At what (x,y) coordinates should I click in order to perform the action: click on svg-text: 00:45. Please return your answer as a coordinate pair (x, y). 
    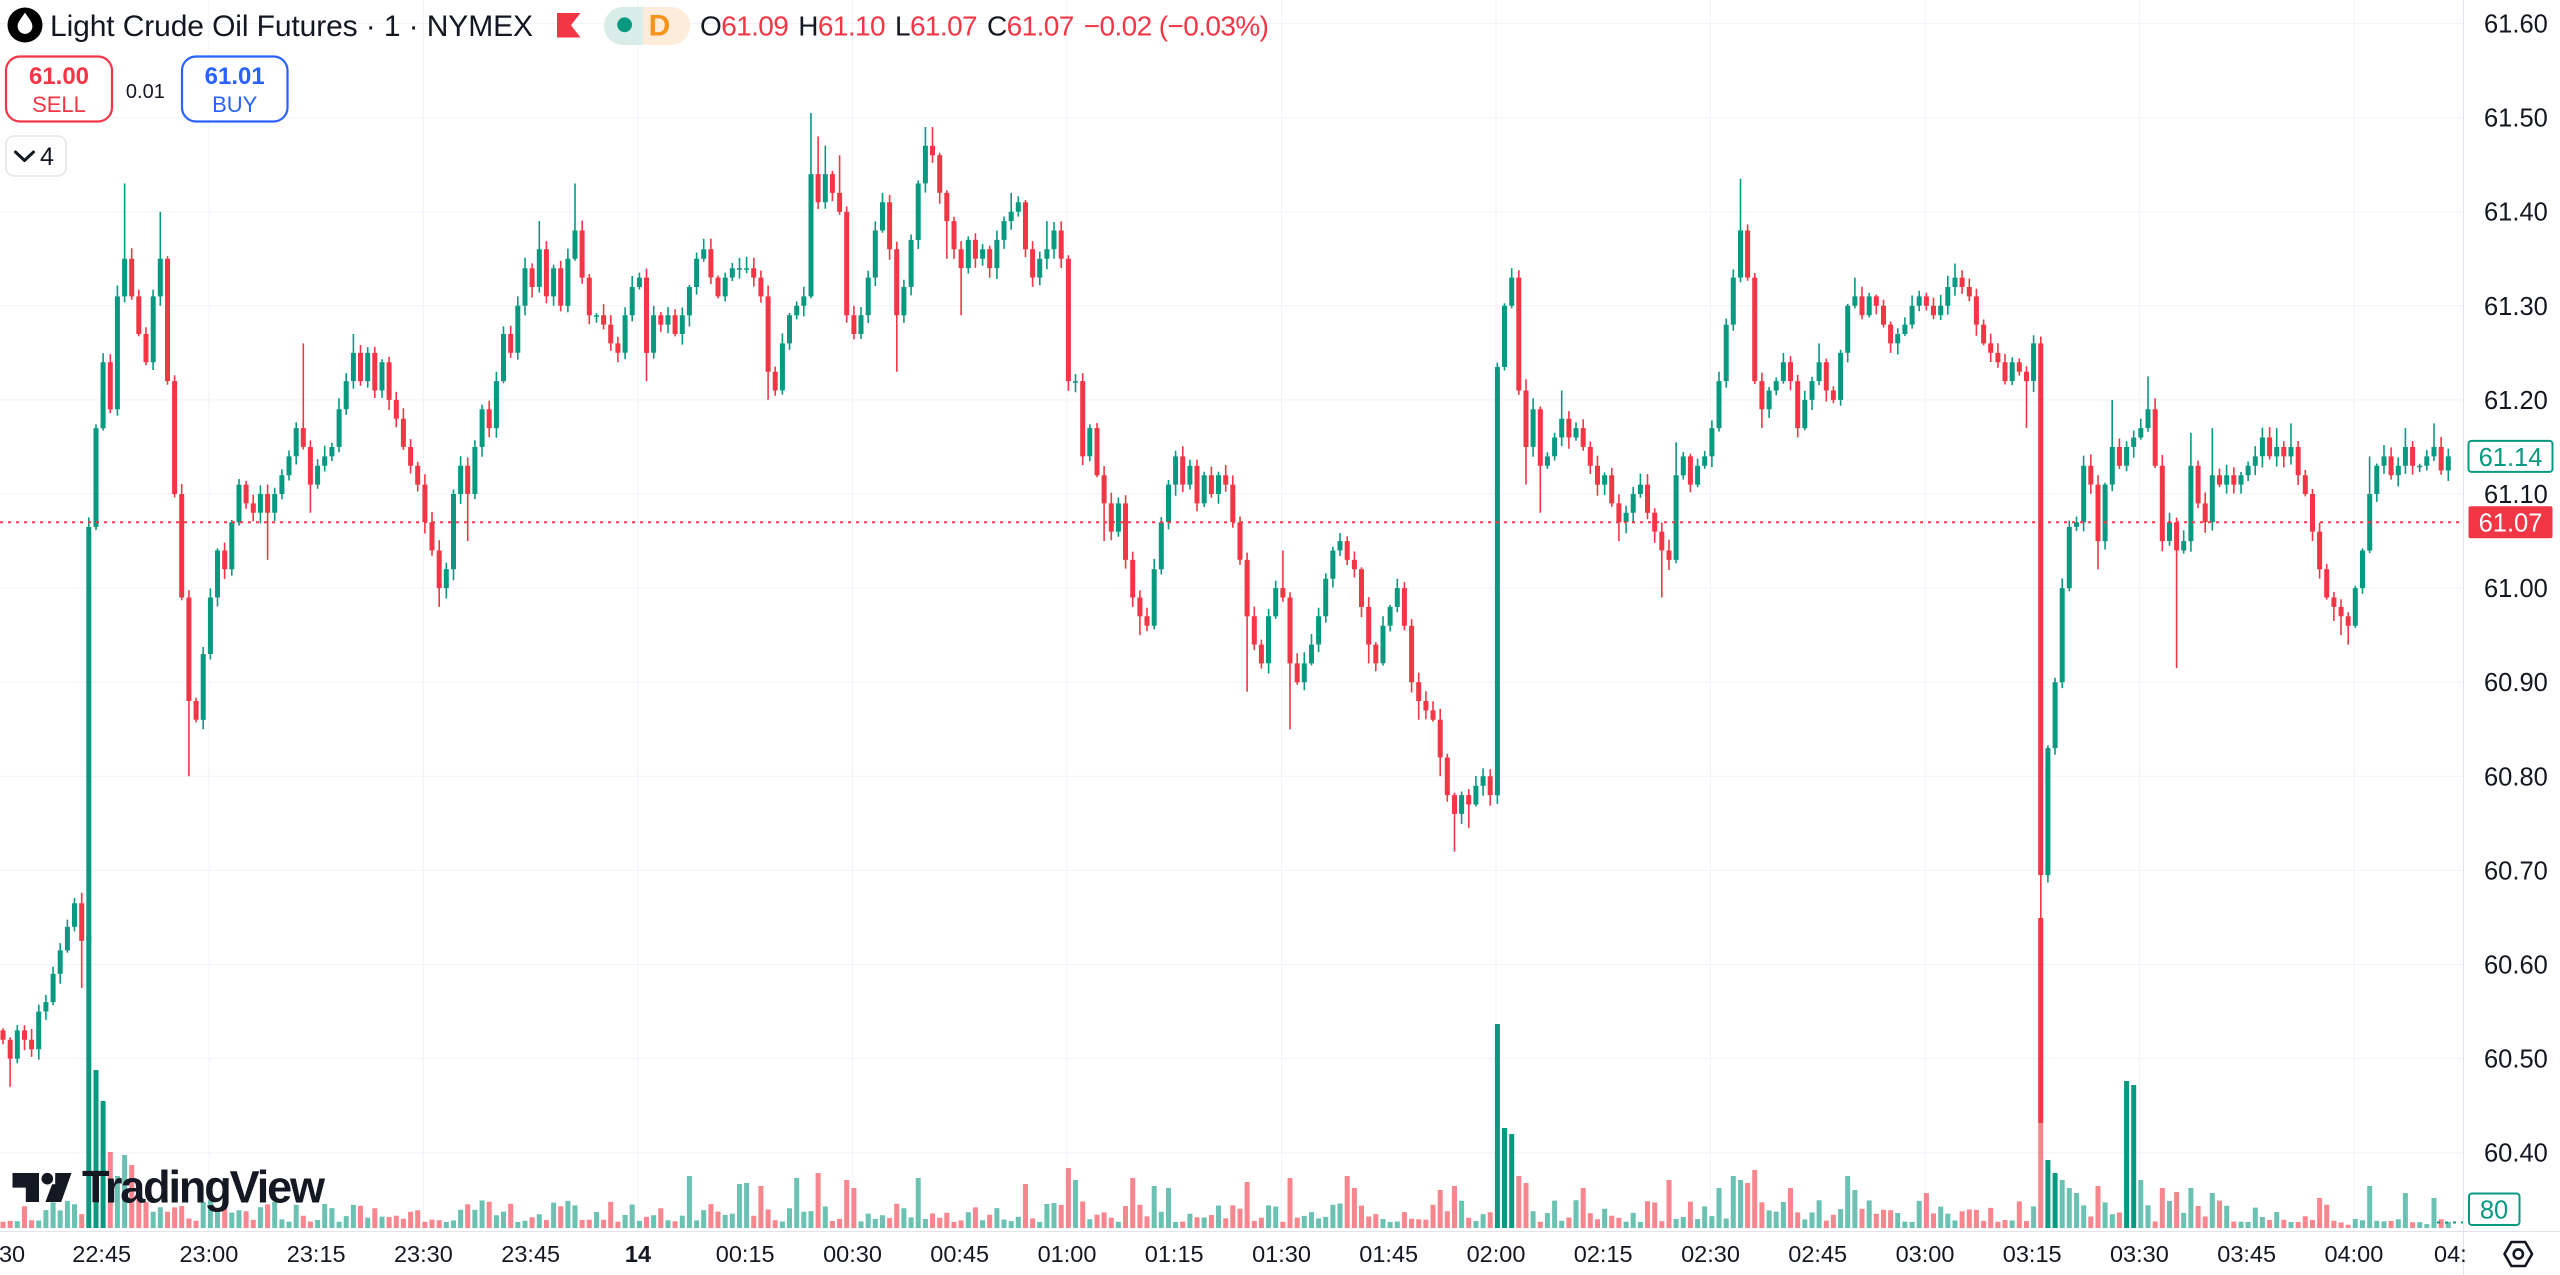
    Looking at the image, I should click on (959, 1254).